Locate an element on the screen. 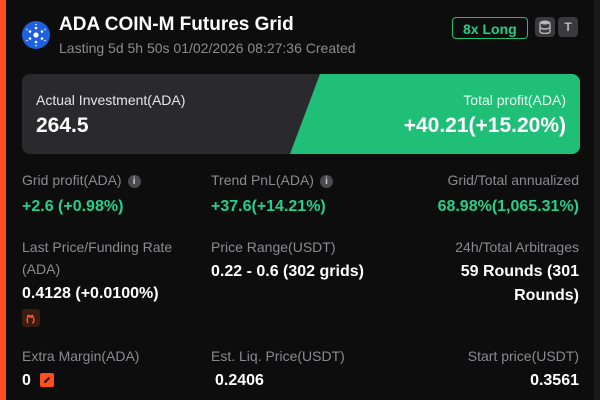 The width and height of the screenshot is (600, 400). investment-value: 264.5 is located at coordinates (62, 125).